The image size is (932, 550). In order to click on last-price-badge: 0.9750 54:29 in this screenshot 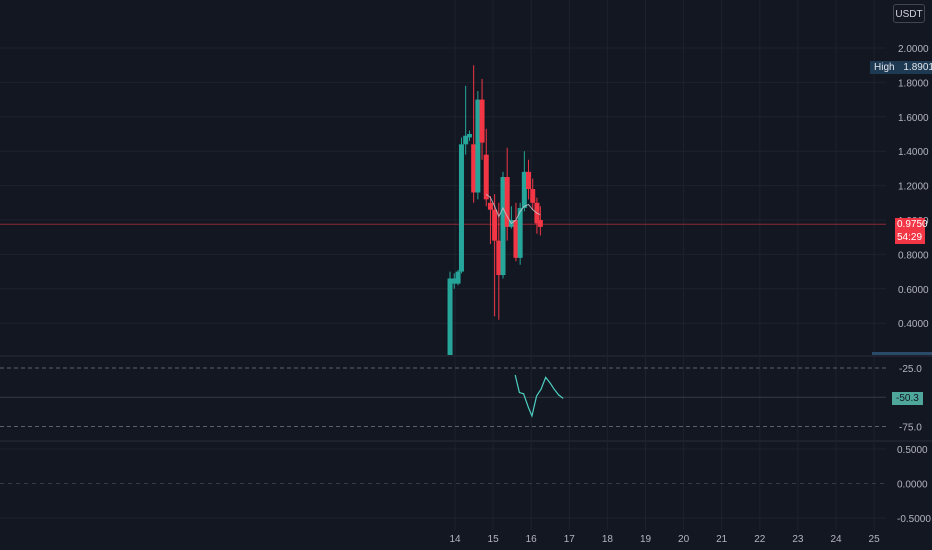, I will do `click(911, 231)`.